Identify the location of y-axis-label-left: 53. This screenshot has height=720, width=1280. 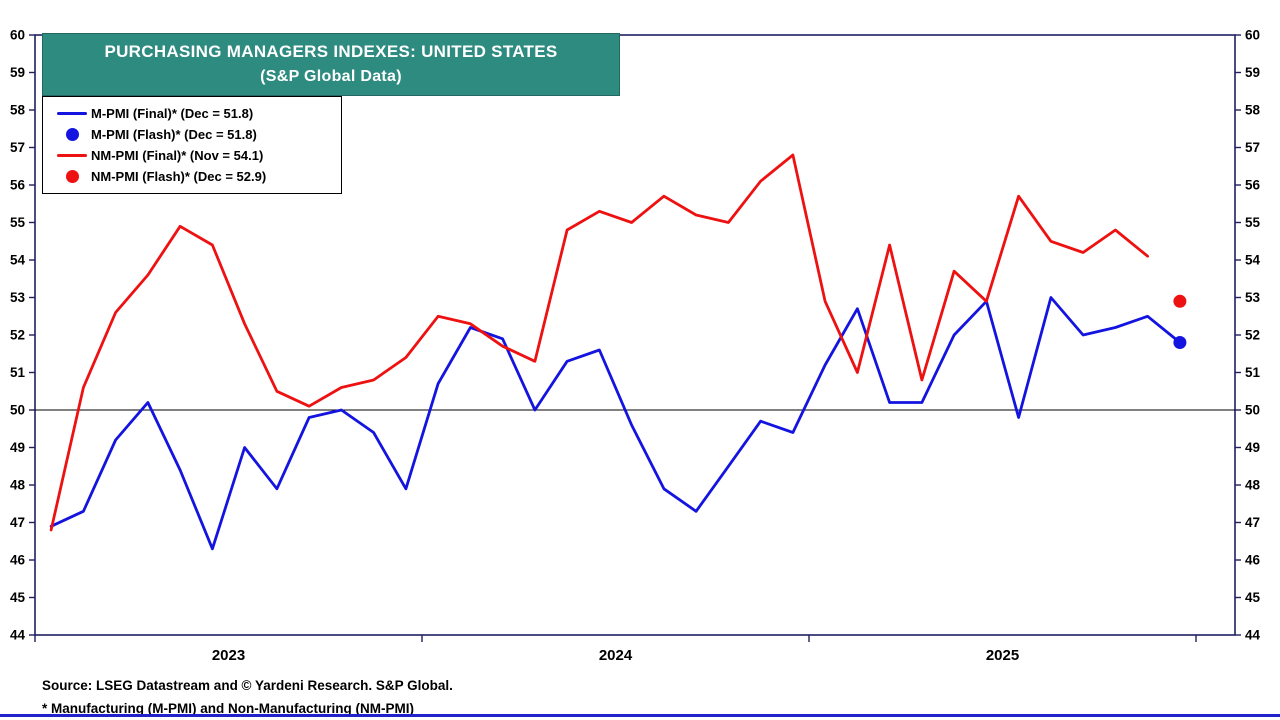
(18, 297).